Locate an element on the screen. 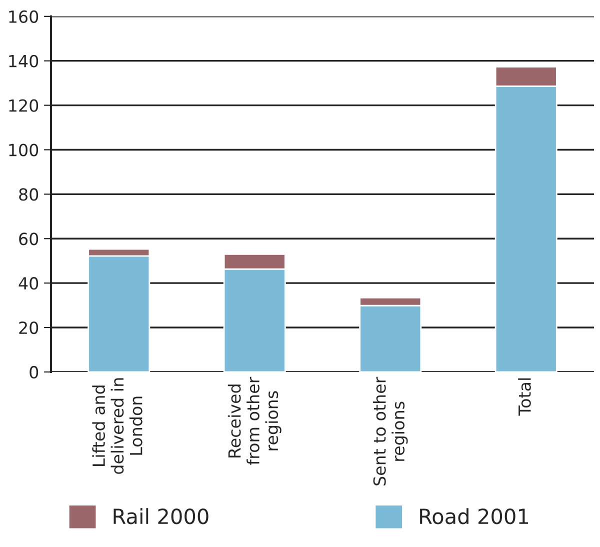 The width and height of the screenshot is (600, 547). y-tick-label: 40 is located at coordinates (28, 283).